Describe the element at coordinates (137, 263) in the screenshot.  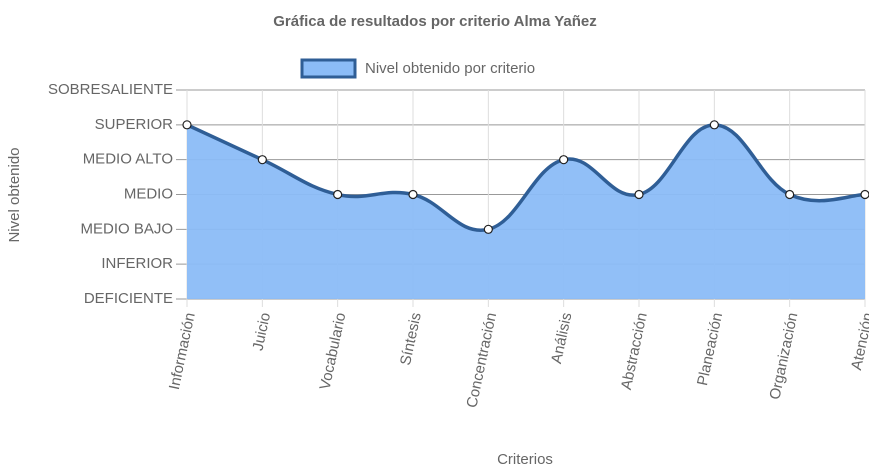
I see `y-tick-label: INFERIOR` at that location.